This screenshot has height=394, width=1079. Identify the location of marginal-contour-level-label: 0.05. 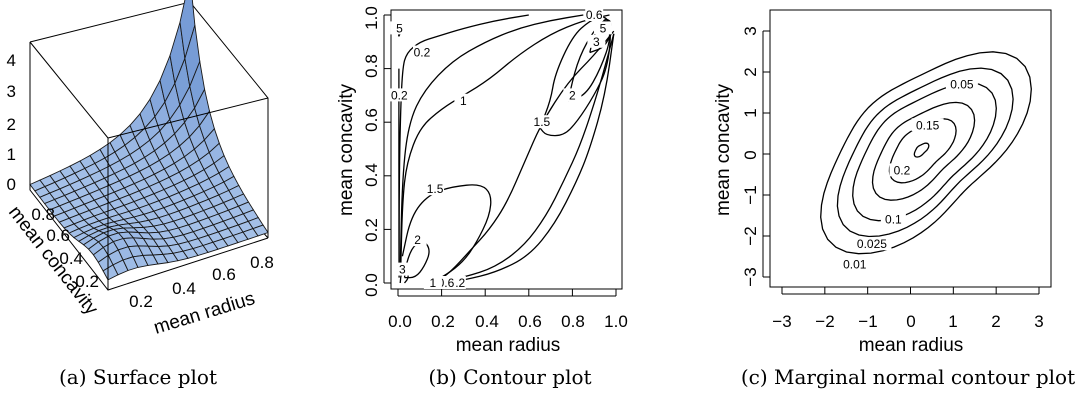
(962, 84).